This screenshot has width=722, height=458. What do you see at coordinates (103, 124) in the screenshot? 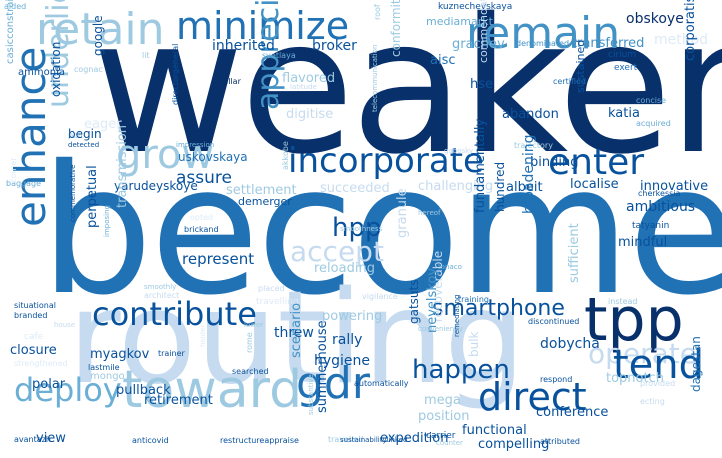
I see `word-small: eager` at bounding box center [103, 124].